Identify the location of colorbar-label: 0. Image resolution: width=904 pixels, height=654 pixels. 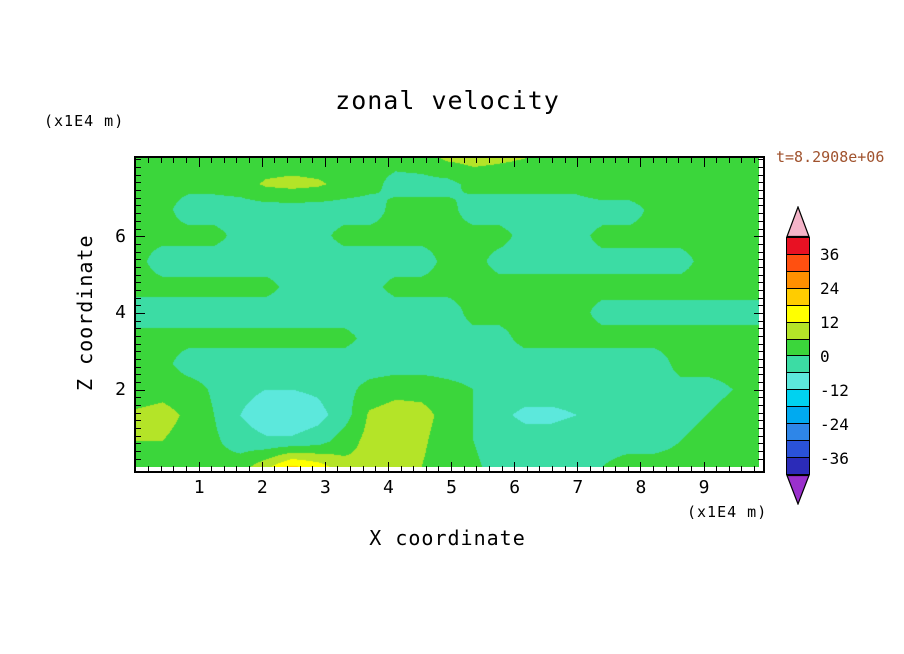
(825, 356).